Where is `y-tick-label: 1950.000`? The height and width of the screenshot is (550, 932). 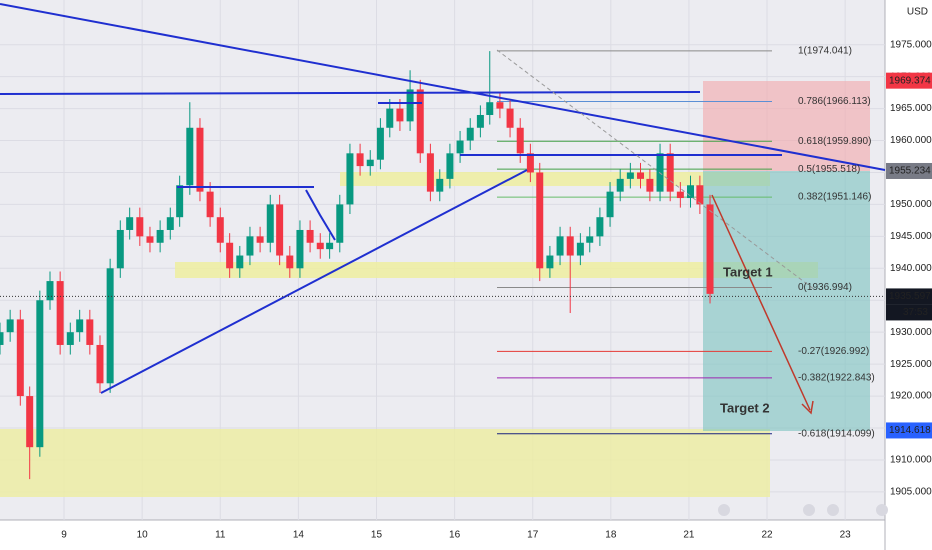 y-tick-label: 1950.000 is located at coordinates (911, 204).